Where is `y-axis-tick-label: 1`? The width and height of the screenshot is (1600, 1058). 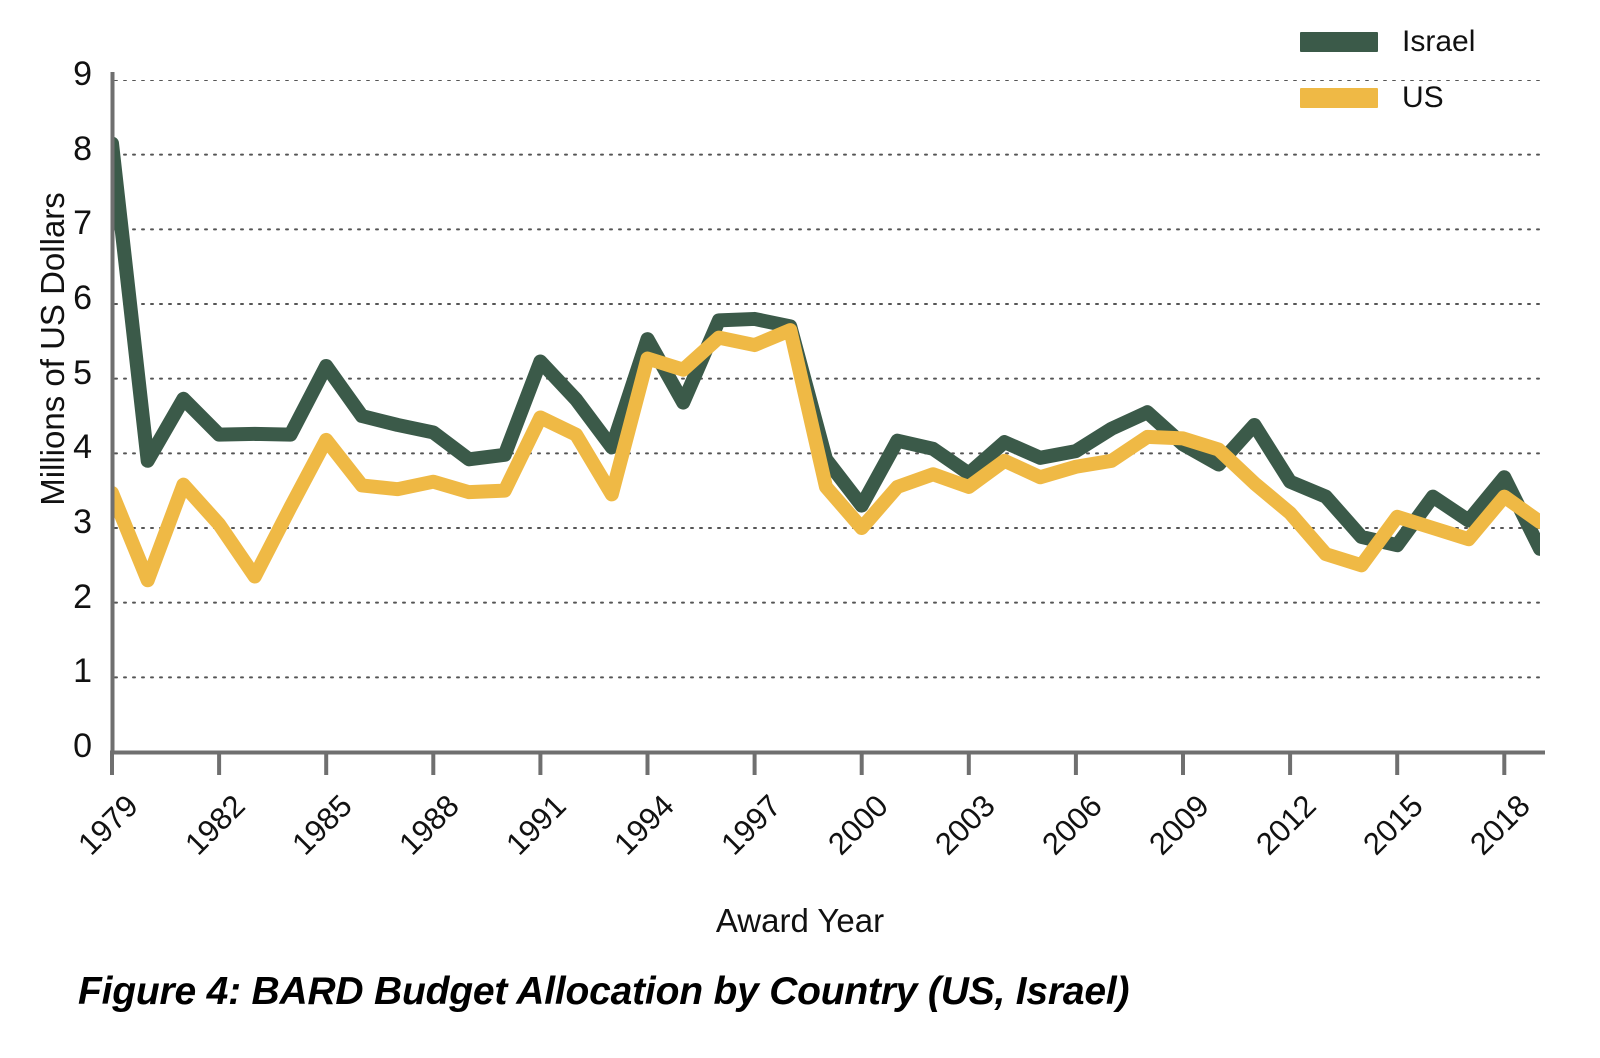 y-axis-tick-label: 1 is located at coordinates (82, 671).